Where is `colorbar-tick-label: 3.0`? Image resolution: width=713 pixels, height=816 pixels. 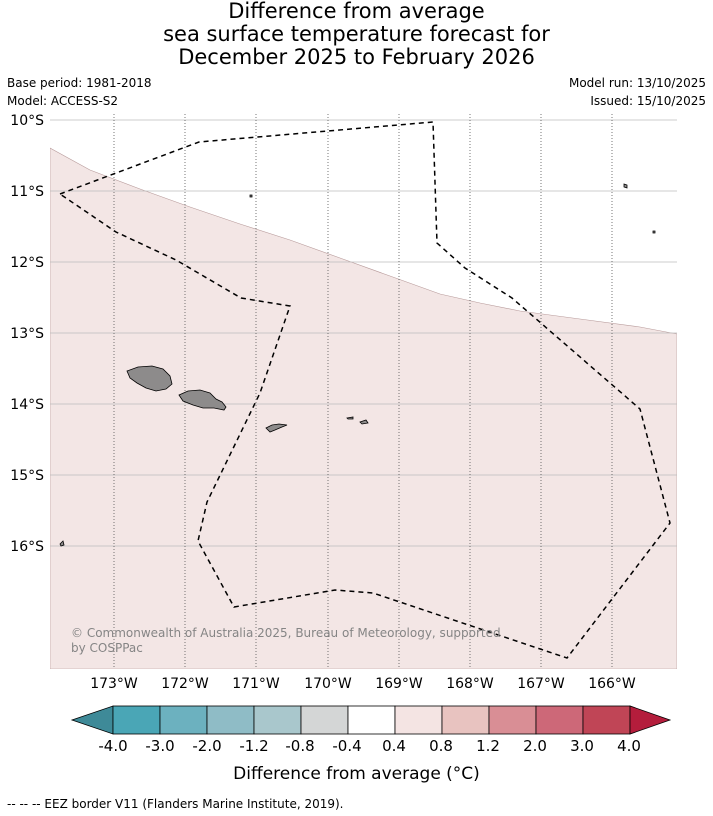
colorbar-tick-label: 3.0 is located at coordinates (582, 746).